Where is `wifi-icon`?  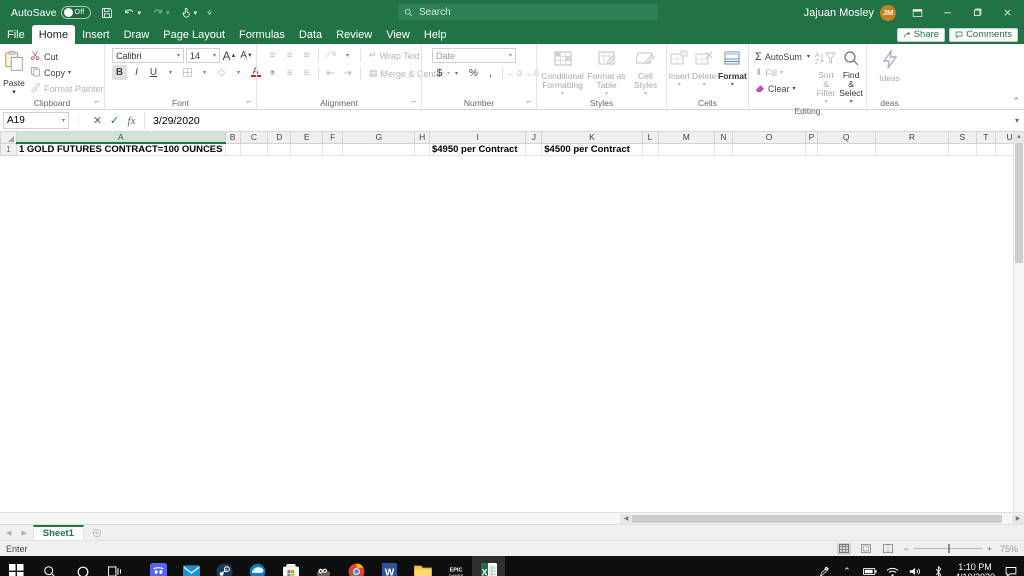
wifi-icon is located at coordinates (893, 571).